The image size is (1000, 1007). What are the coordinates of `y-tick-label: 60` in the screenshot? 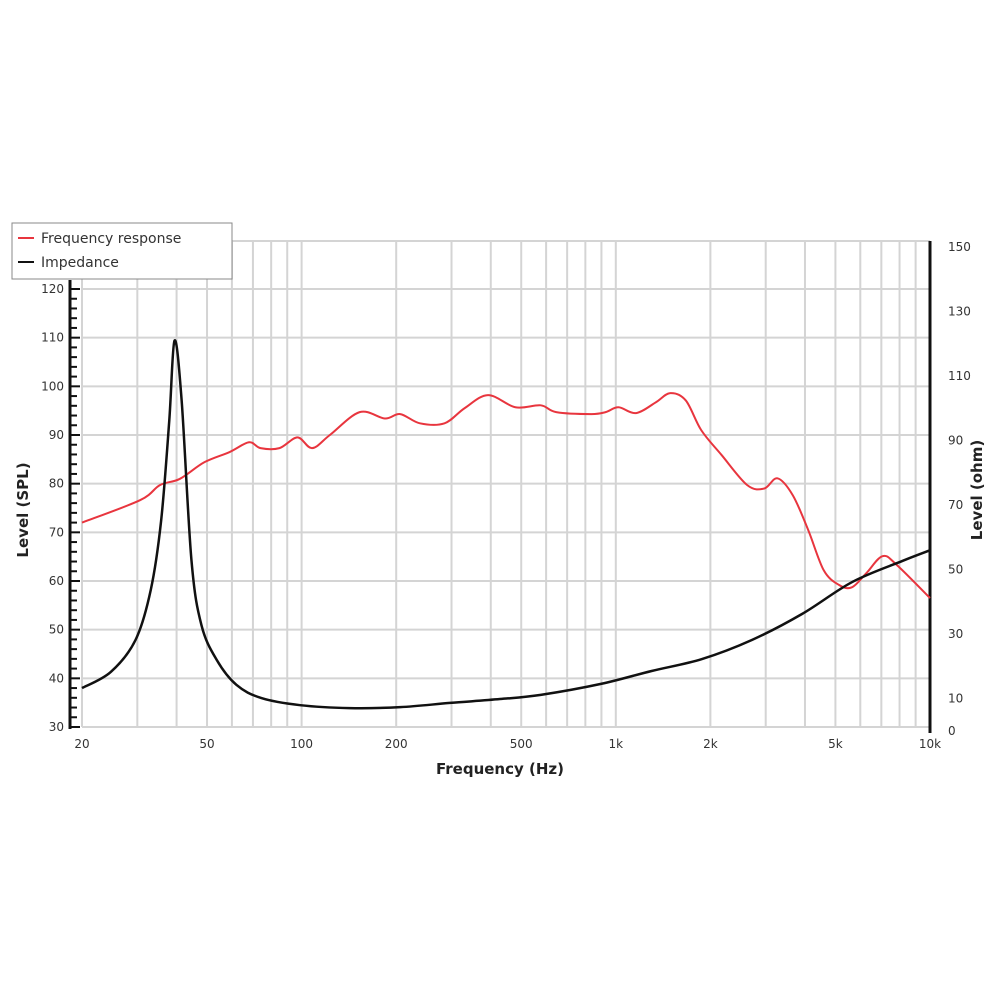 It's located at (56, 581).